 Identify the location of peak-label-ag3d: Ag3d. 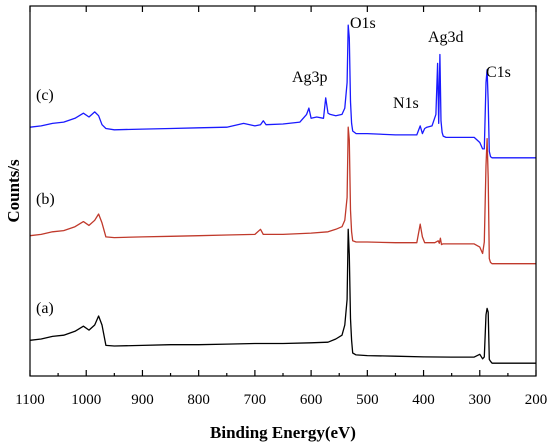
(446, 37).